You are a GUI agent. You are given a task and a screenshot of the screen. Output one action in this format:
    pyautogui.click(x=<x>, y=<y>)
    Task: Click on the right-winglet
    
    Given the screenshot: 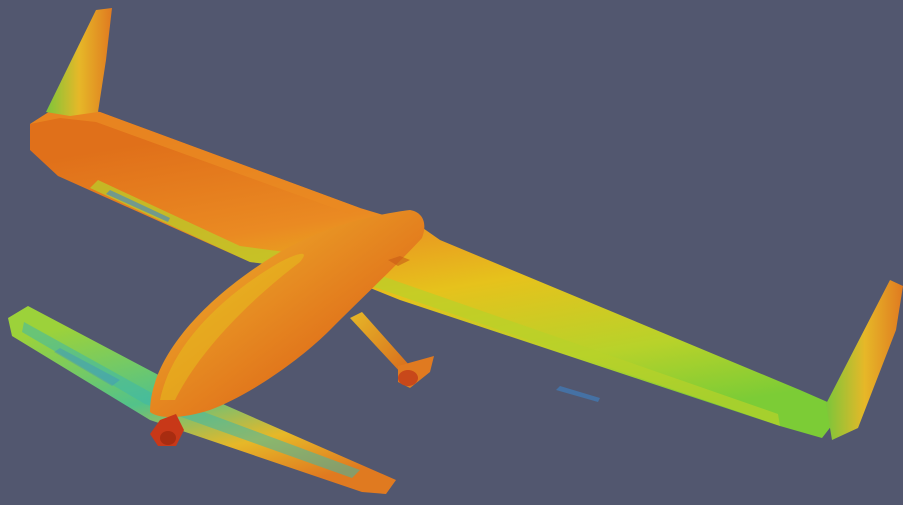 What is the action you would take?
    pyautogui.click(x=864, y=360)
    